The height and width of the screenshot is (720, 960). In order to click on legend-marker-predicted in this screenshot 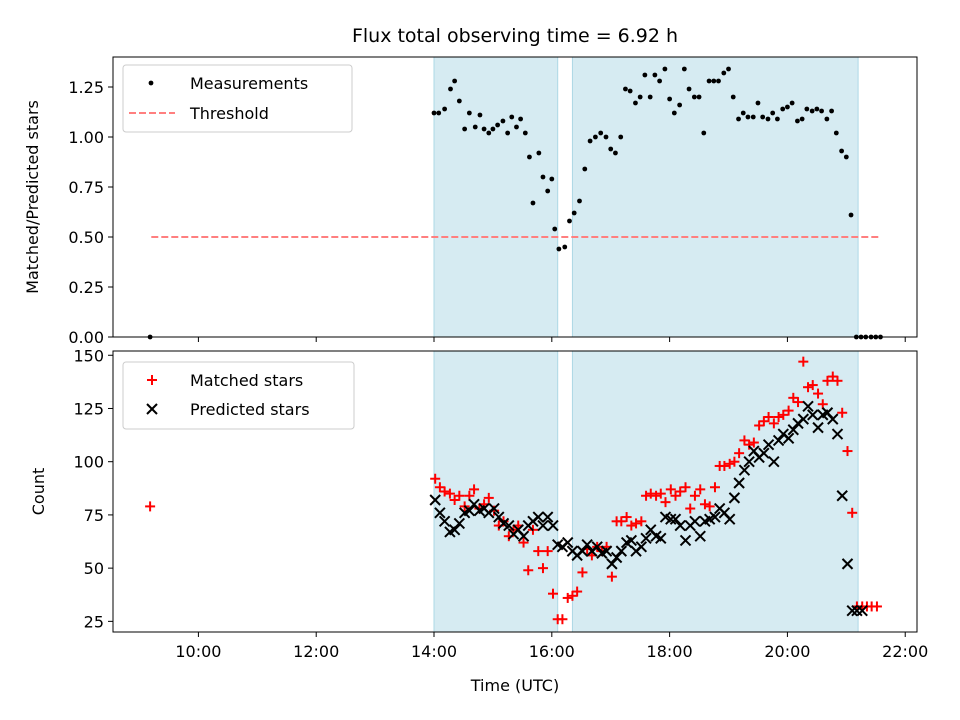, I will do `click(152, 409)`.